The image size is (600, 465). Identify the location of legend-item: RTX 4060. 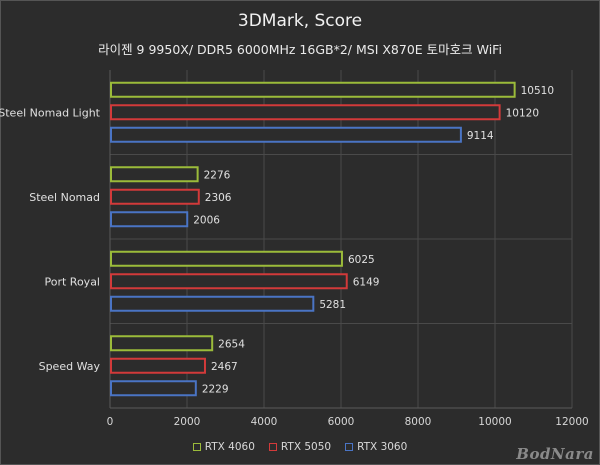
(223, 447).